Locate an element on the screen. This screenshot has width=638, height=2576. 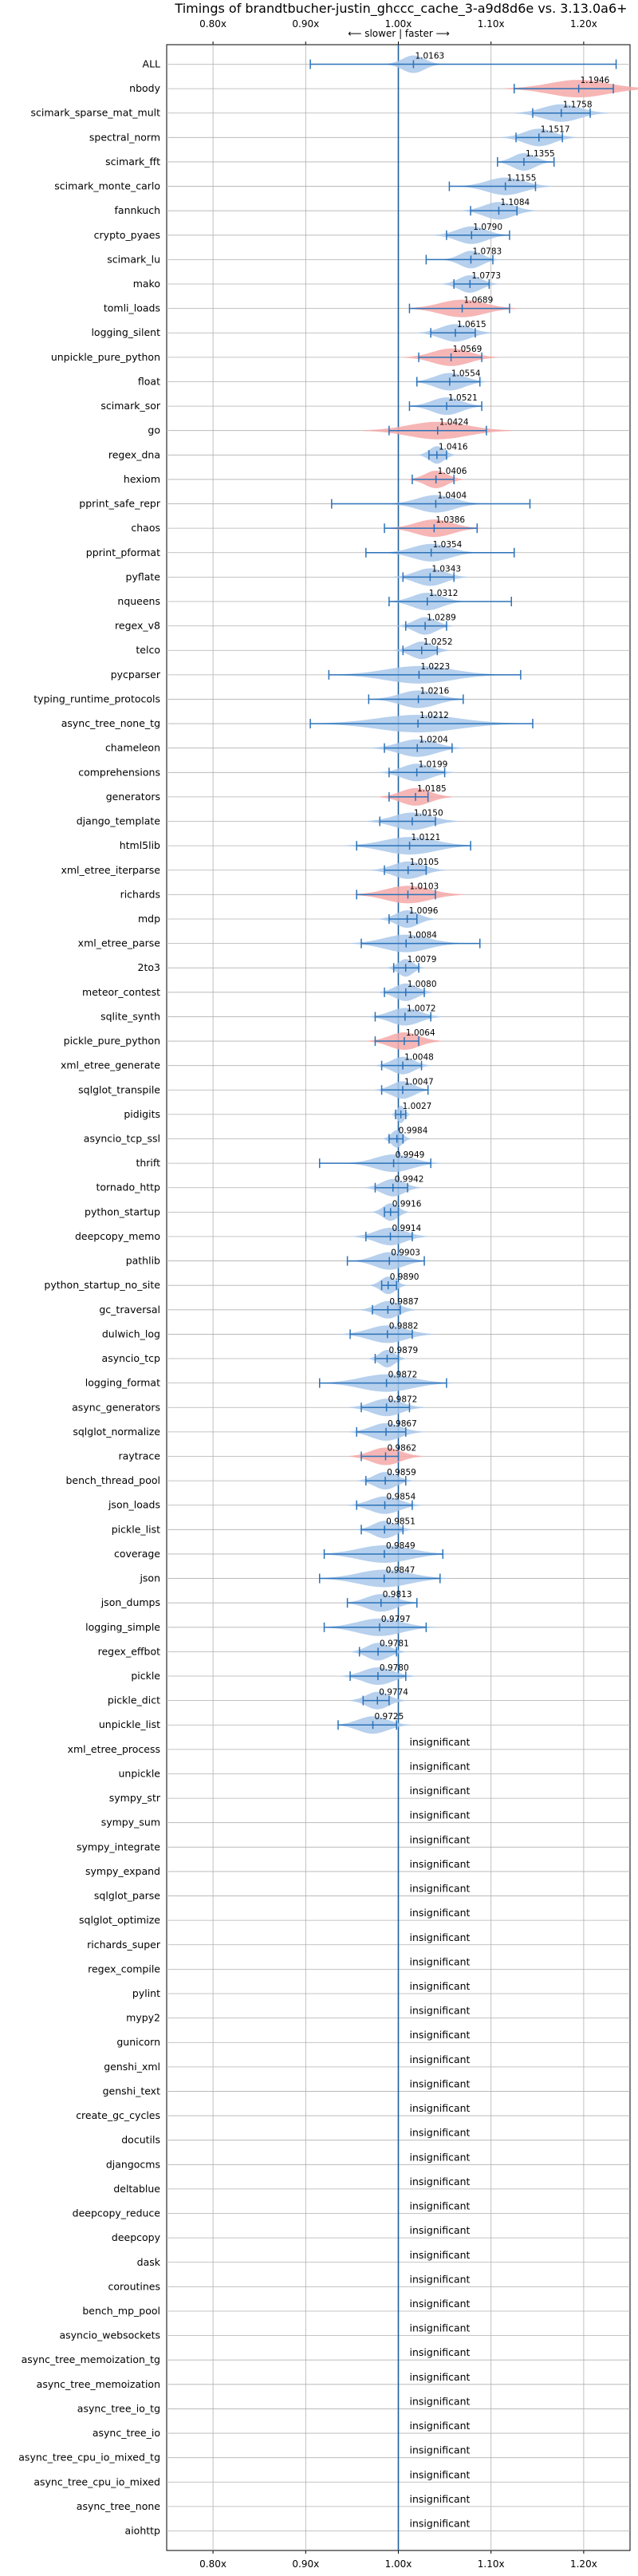
top-tick-label: 0.90x is located at coordinates (306, 24).